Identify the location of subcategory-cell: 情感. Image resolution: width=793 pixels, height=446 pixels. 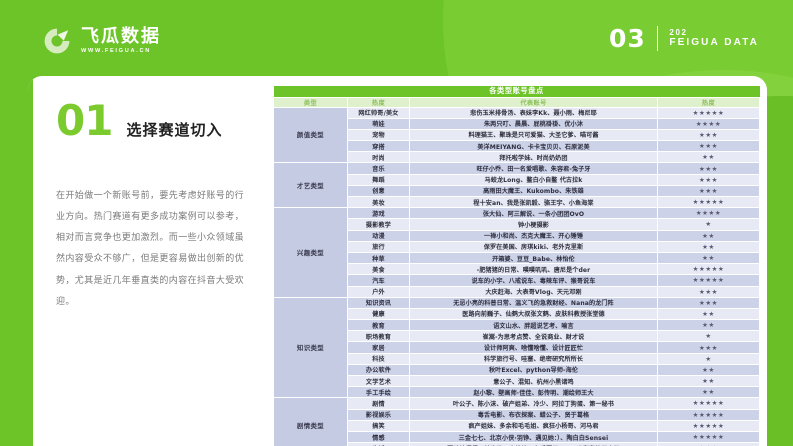
(378, 437).